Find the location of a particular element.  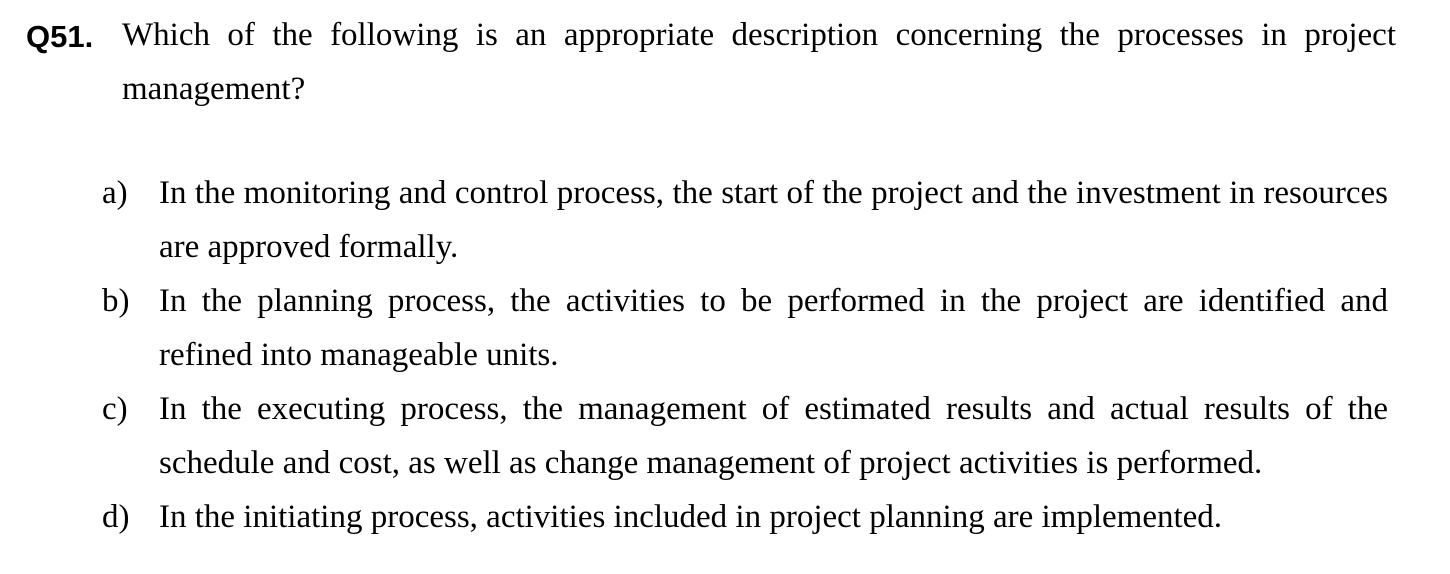

option-letter: d) is located at coordinates (116, 517).